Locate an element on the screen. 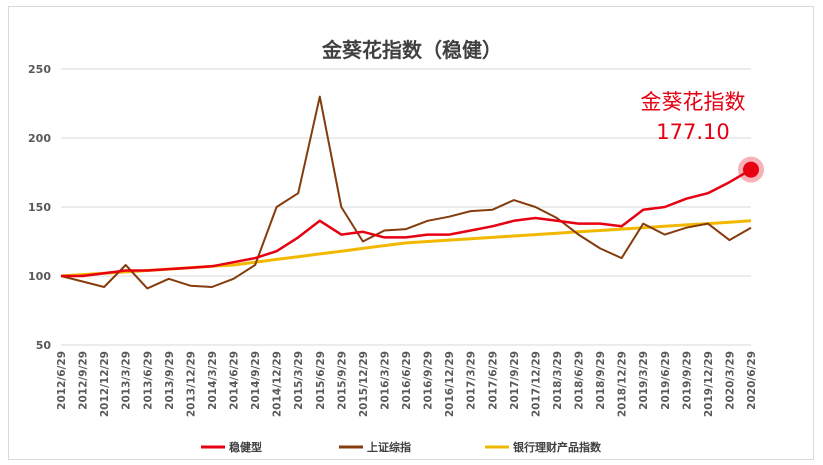  legend-label: 稳健型 is located at coordinates (245, 447).